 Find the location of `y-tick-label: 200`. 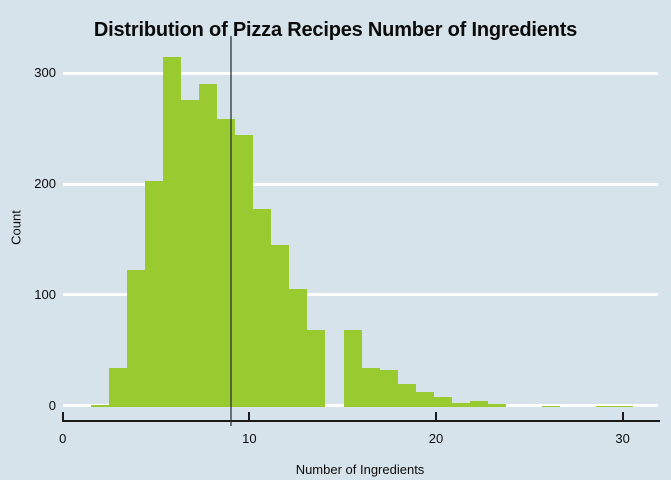

y-tick-label: 200 is located at coordinates (45, 184).